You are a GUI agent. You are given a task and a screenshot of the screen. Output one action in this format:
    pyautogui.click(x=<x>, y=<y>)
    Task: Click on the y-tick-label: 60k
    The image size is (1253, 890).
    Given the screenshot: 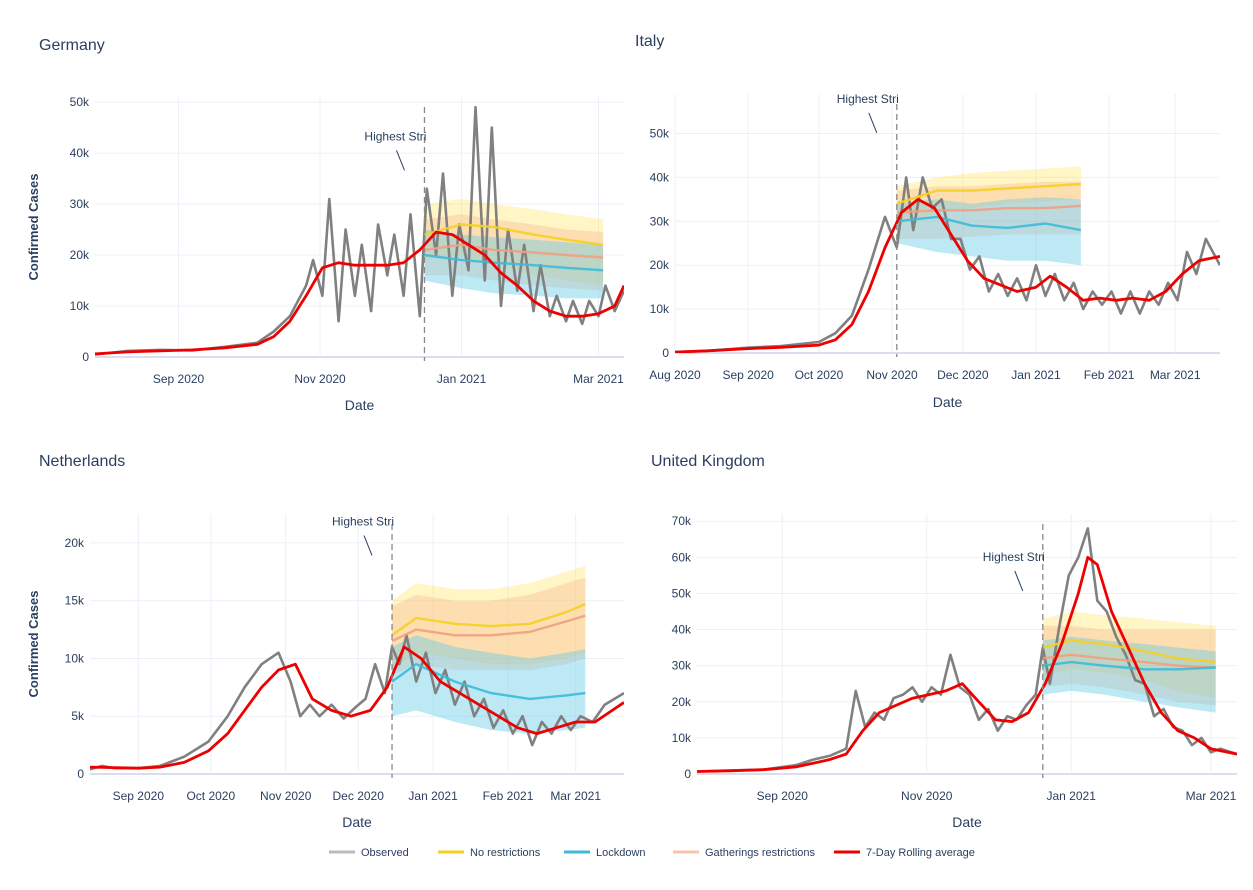 What is the action you would take?
    pyautogui.click(x=682, y=557)
    